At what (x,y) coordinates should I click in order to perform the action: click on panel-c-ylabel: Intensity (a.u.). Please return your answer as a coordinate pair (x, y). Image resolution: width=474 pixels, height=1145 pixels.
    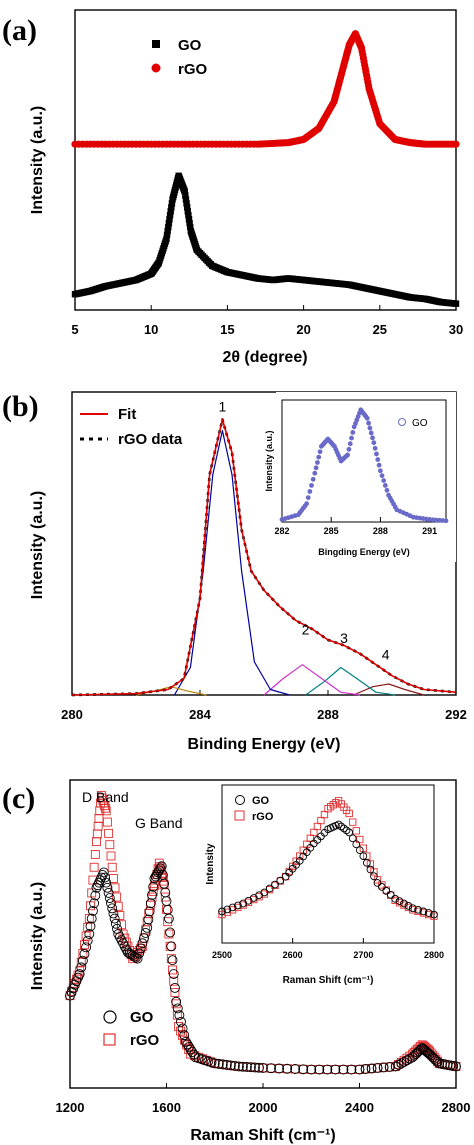
    Looking at the image, I should click on (37, 936).